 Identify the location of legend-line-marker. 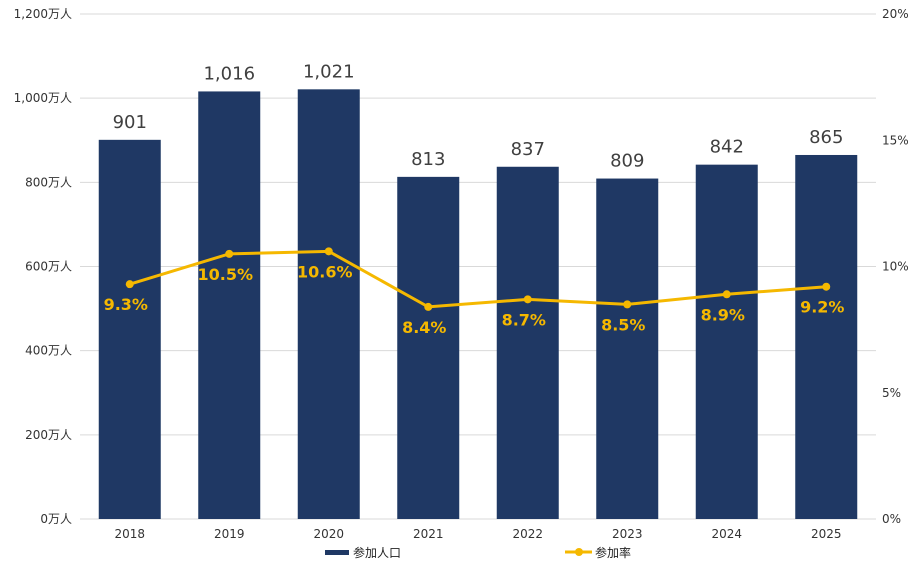
(579, 552).